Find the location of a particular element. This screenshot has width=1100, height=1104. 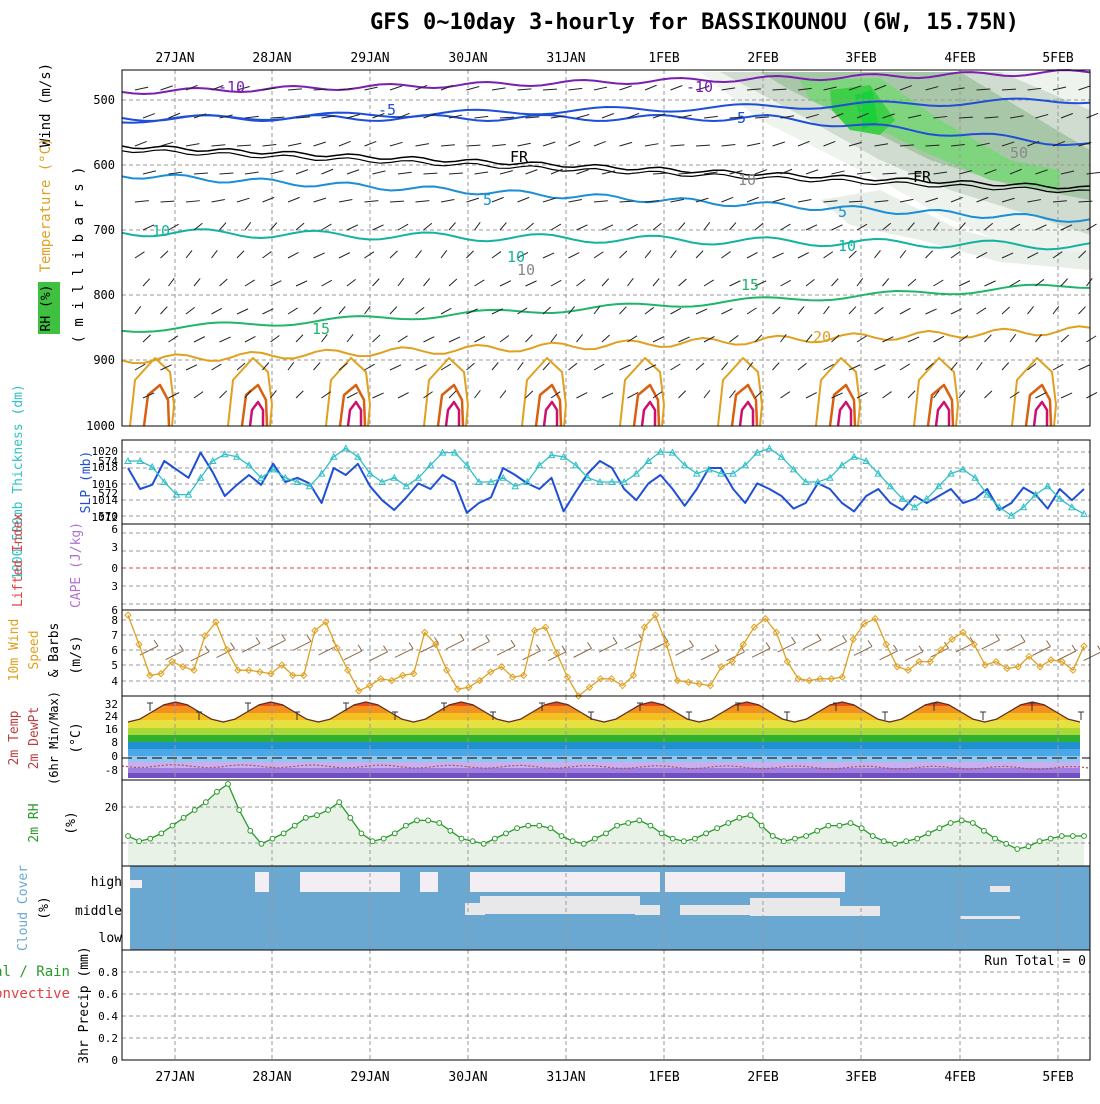

cloud-high-gap is located at coordinates (350, 882).